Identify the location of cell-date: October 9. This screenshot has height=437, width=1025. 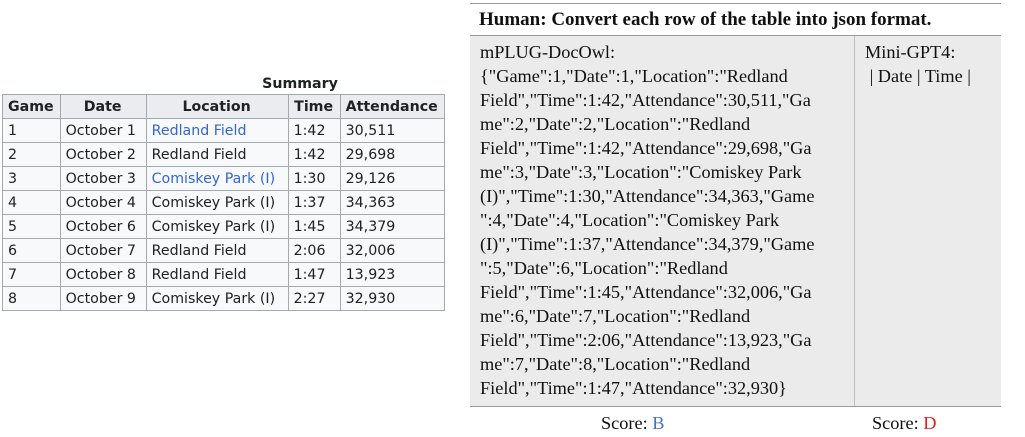
(103, 298).